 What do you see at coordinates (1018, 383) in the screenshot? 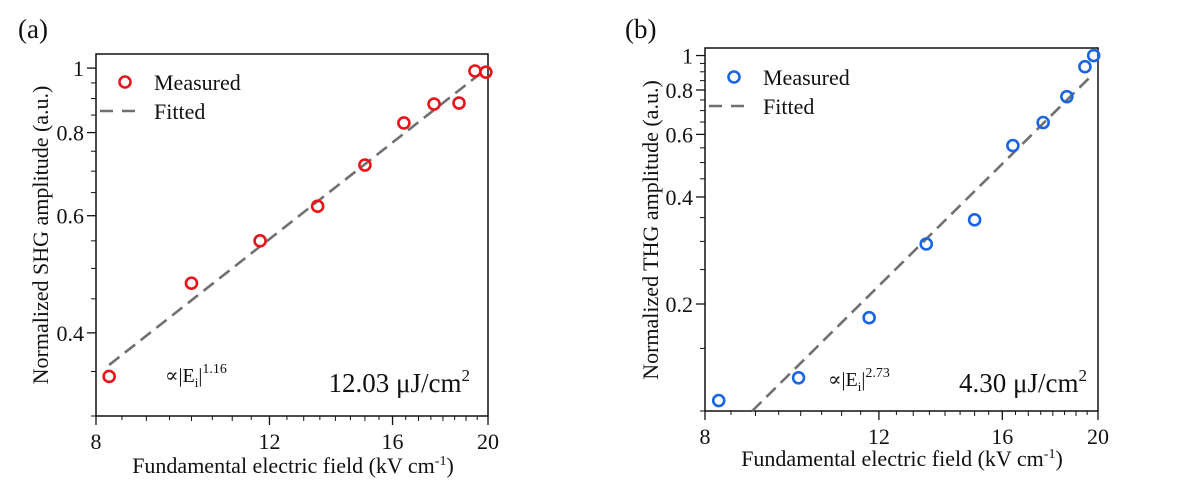
I see `fluence-value: 4.30 μJ/cm` at bounding box center [1018, 383].